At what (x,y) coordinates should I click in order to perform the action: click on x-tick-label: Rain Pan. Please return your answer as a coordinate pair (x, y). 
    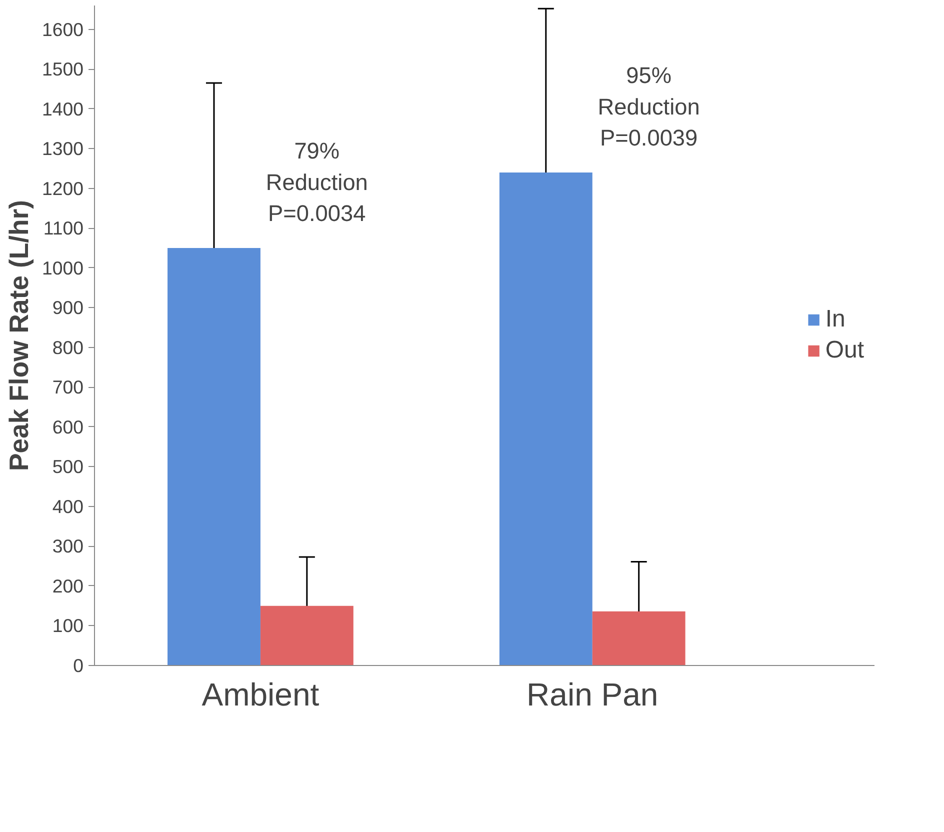
    Looking at the image, I should click on (592, 694).